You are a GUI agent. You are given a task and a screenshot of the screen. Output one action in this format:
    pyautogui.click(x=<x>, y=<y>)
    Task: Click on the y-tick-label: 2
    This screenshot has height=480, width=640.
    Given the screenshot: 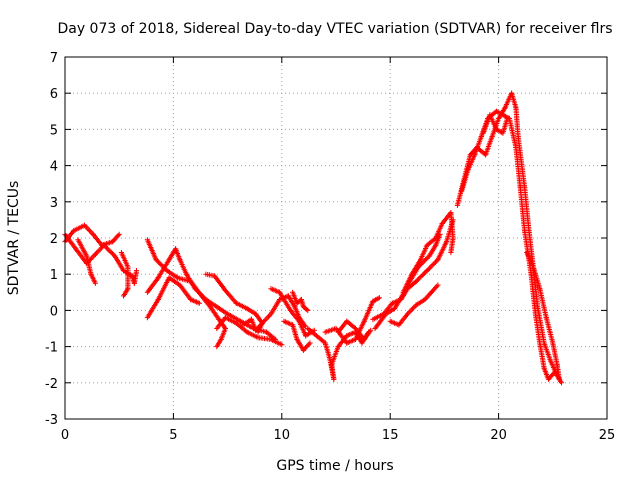 What is the action you would take?
    pyautogui.click(x=54, y=239)
    